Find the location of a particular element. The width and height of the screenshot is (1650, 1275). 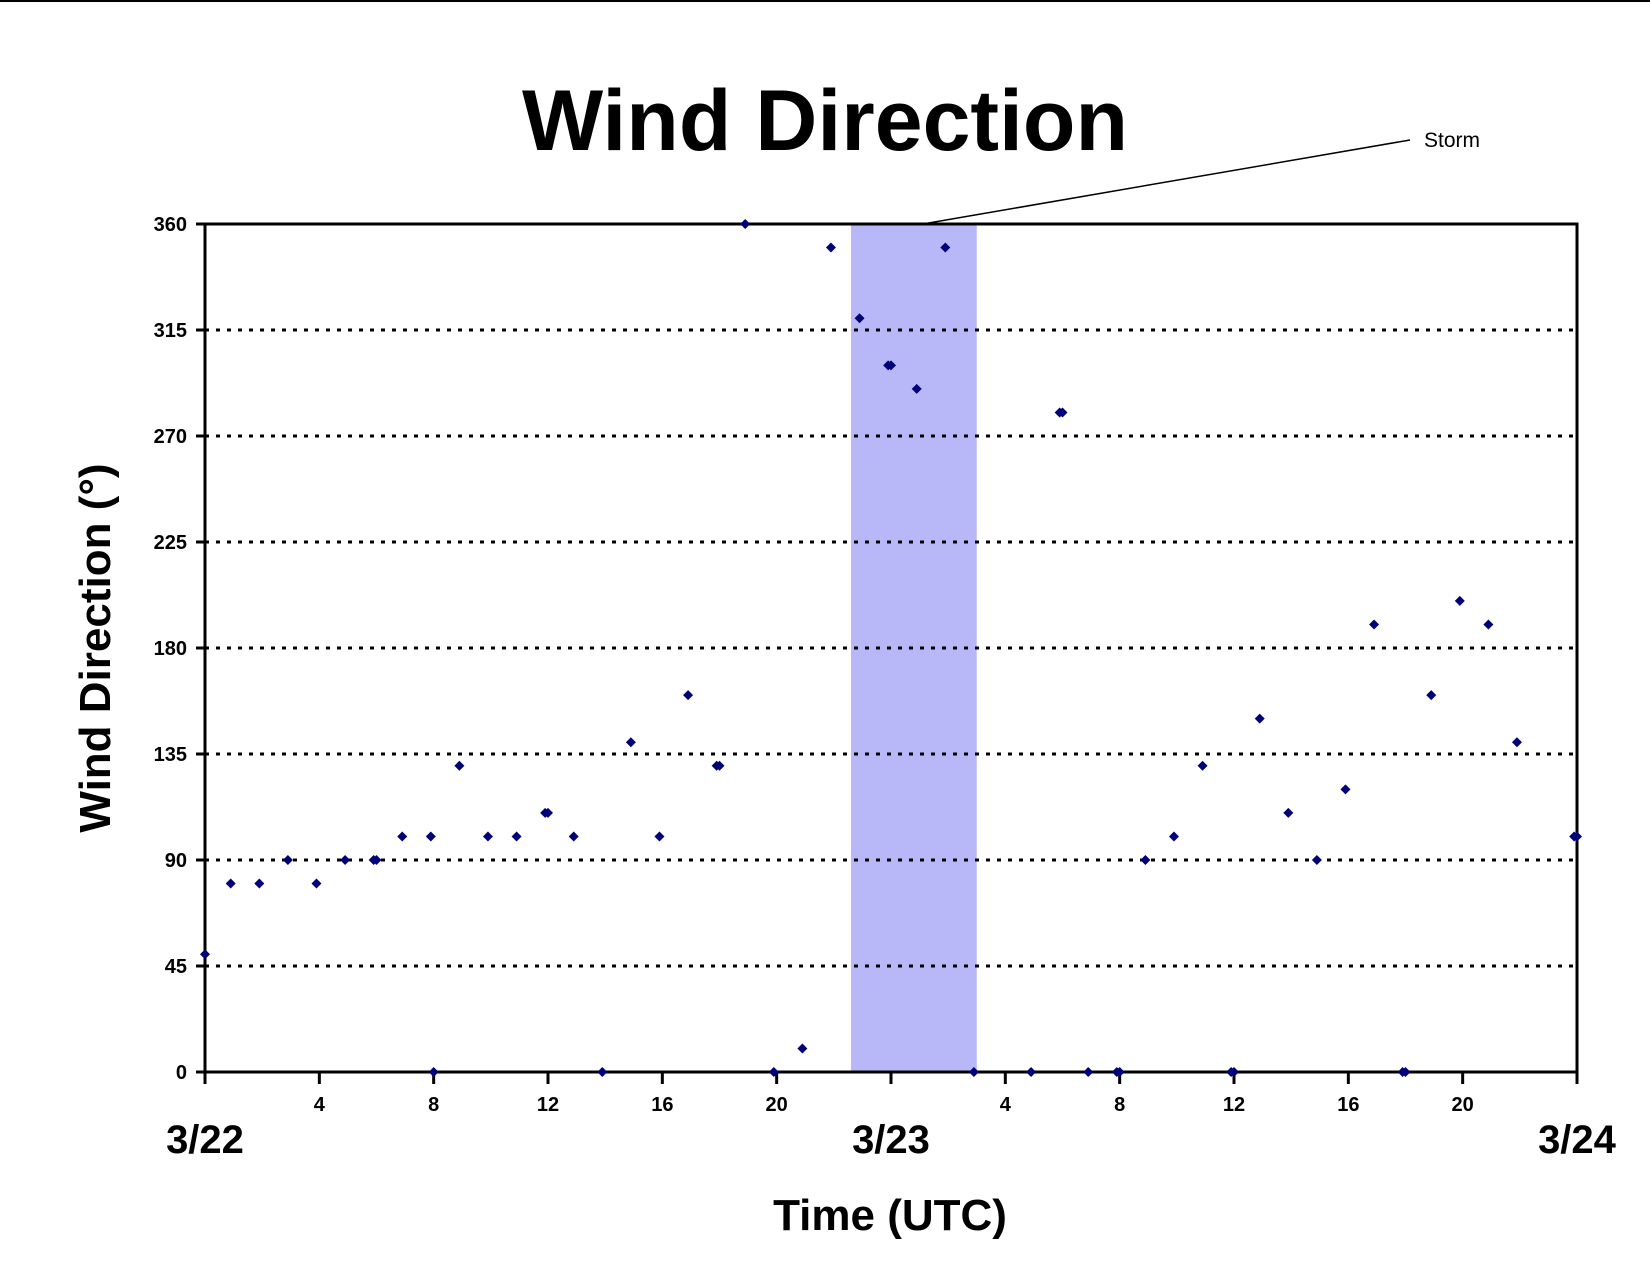

y-tick-label: 45 is located at coordinates (176, 967).